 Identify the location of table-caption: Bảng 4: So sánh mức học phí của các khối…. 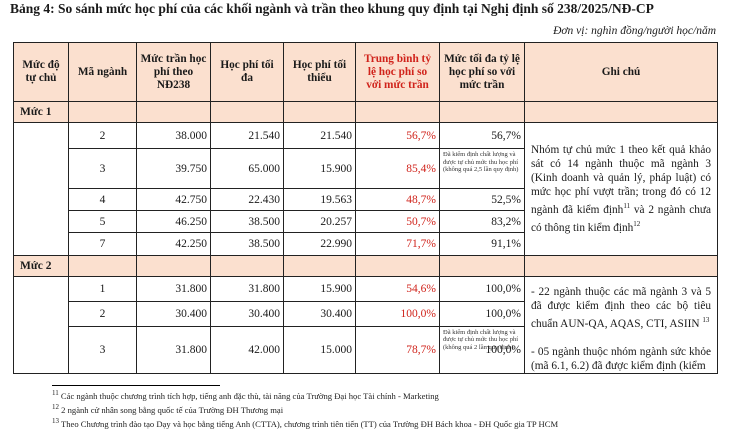
(332, 8).